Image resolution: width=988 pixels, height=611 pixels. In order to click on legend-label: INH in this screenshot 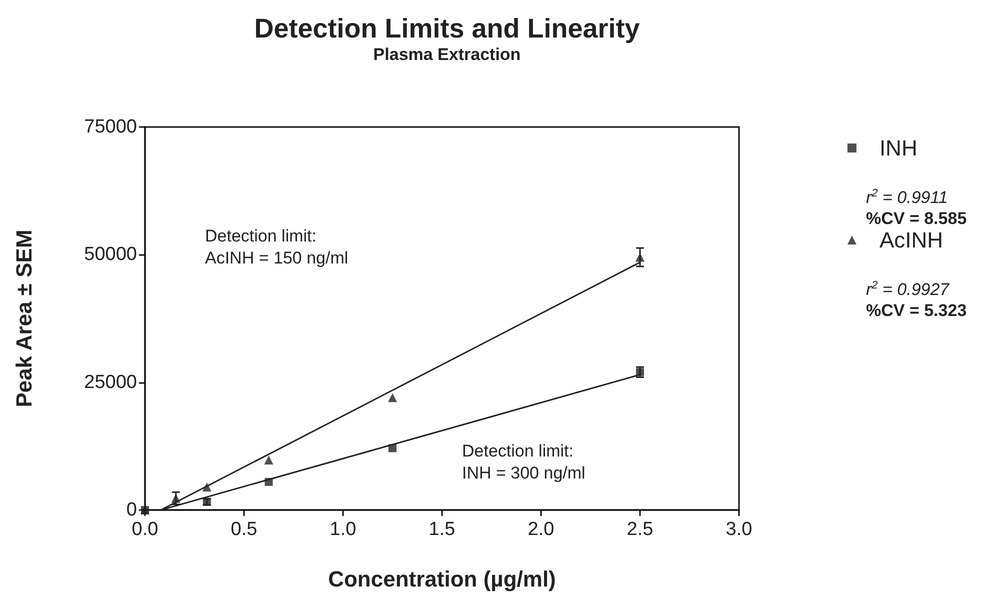, I will do `click(898, 148)`.